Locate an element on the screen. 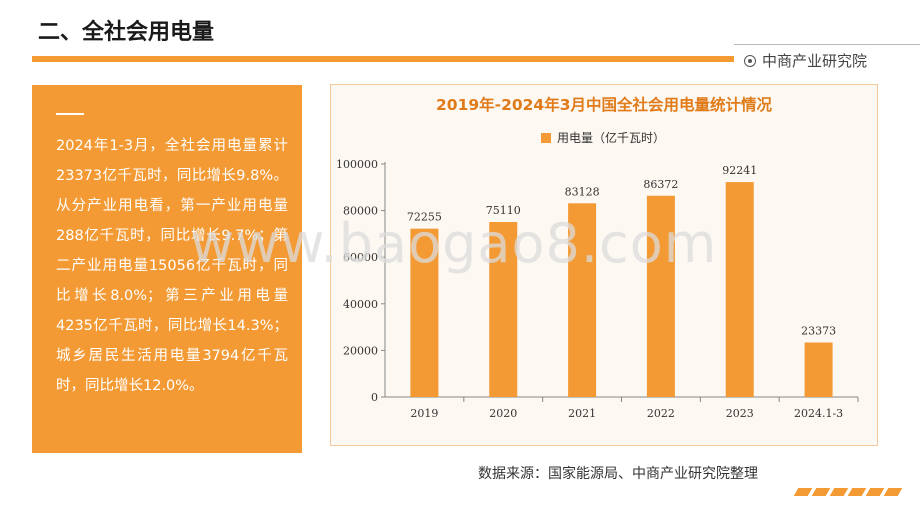 This screenshot has height=518, width=920. x-tick-label: 2022 is located at coordinates (661, 413).